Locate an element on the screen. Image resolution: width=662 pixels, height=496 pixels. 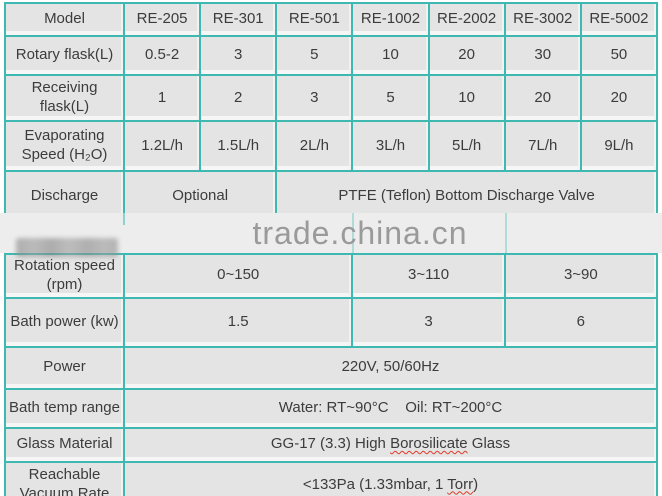
value-cell: 5L/h is located at coordinates (466, 146).